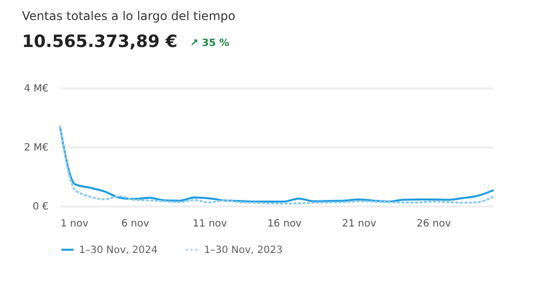 The width and height of the screenshot is (538, 298). I want to click on y-tick-label: 0 €, so click(40, 207).